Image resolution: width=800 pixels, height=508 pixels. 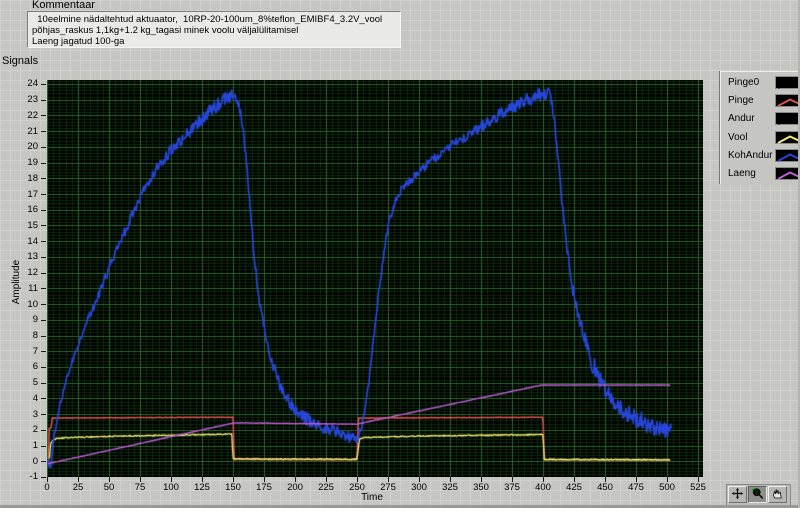 What do you see at coordinates (32, 225) in the screenshot?
I see `y-tick-label: 15` at bounding box center [32, 225].